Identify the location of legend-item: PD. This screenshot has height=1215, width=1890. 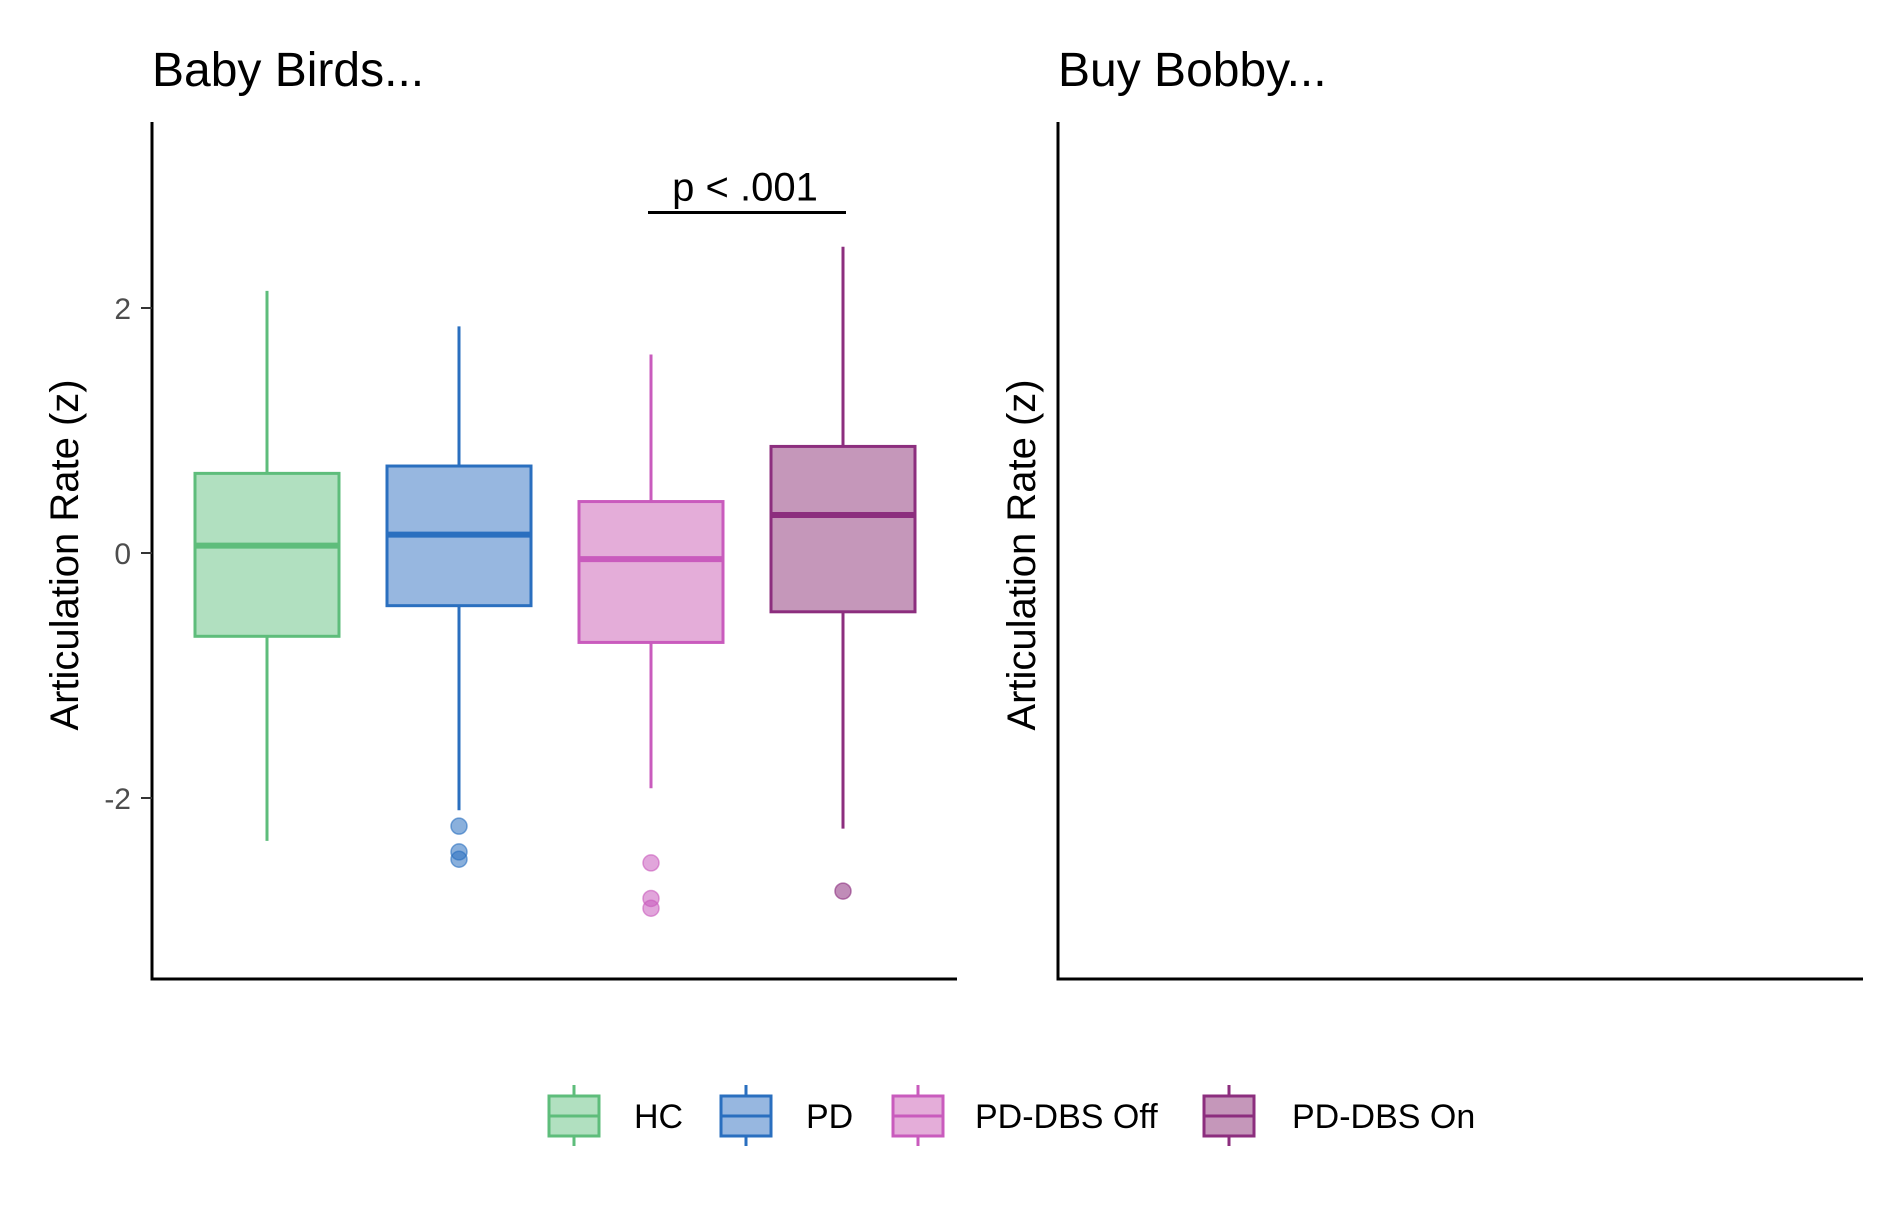
(786, 1115).